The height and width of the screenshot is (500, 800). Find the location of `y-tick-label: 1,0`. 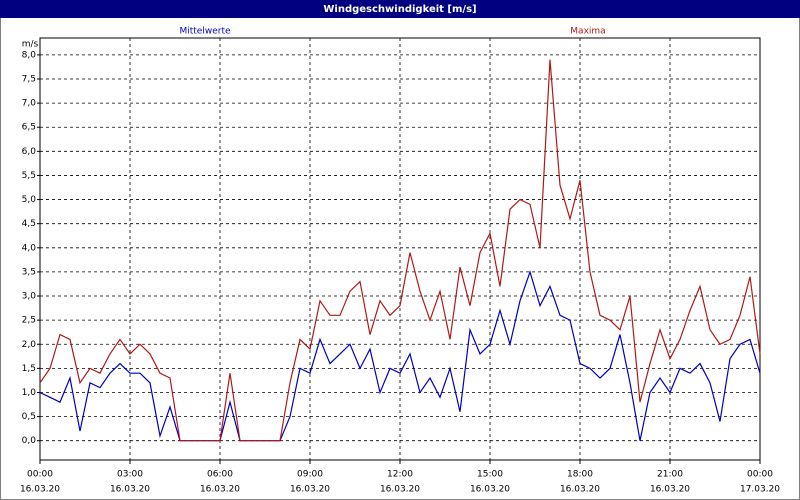

y-tick-label: 1,0 is located at coordinates (29, 393).